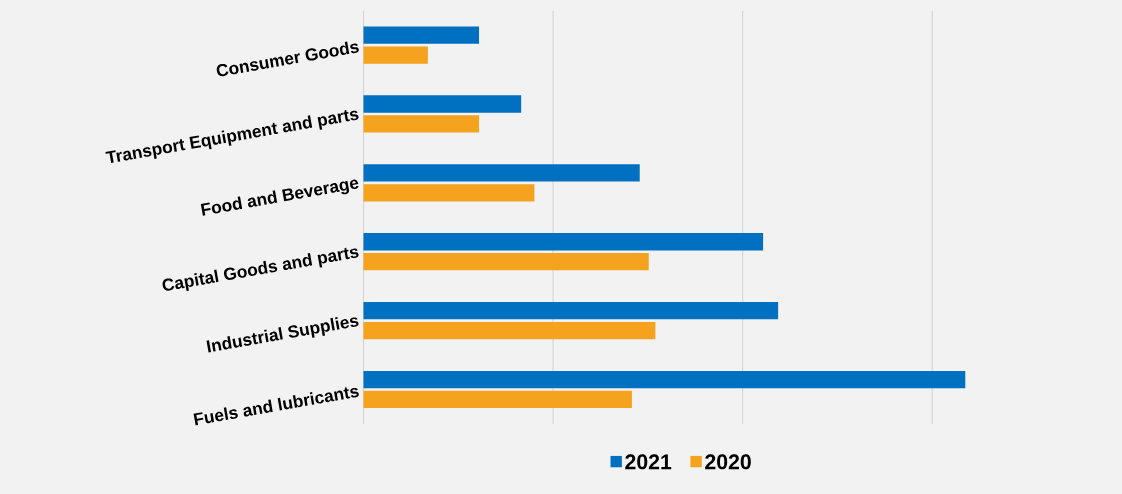 The height and width of the screenshot is (494, 1122). I want to click on y-tick-label: Capital Goods and parts, so click(260, 269).